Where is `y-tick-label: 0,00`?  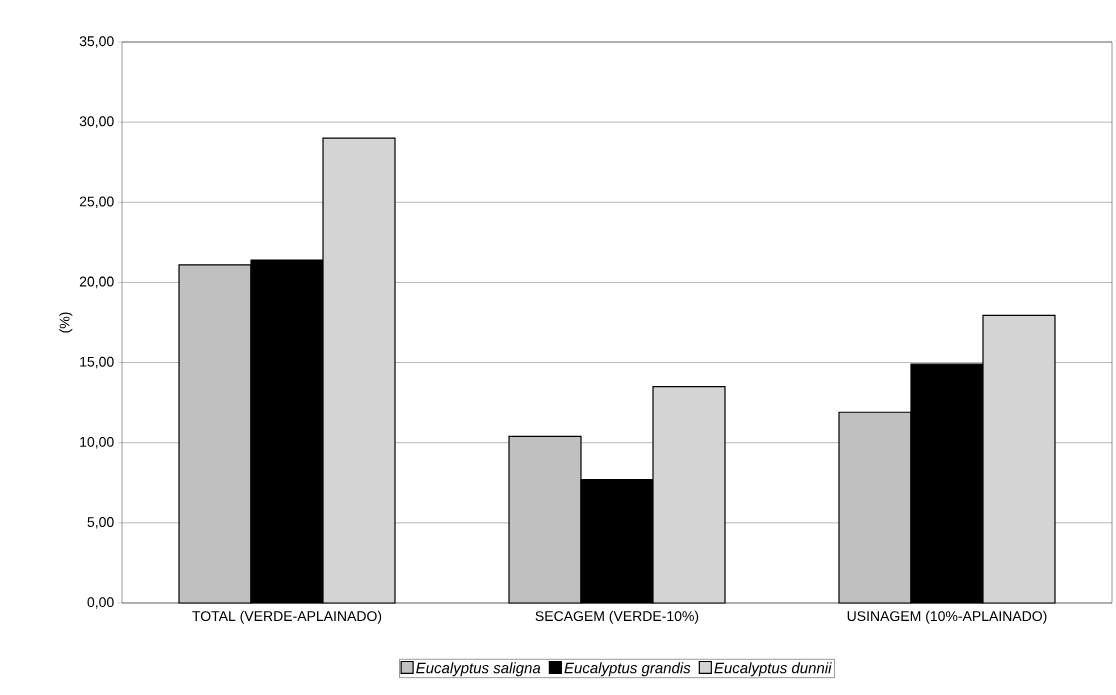
y-tick-label: 0,00 is located at coordinates (100, 603).